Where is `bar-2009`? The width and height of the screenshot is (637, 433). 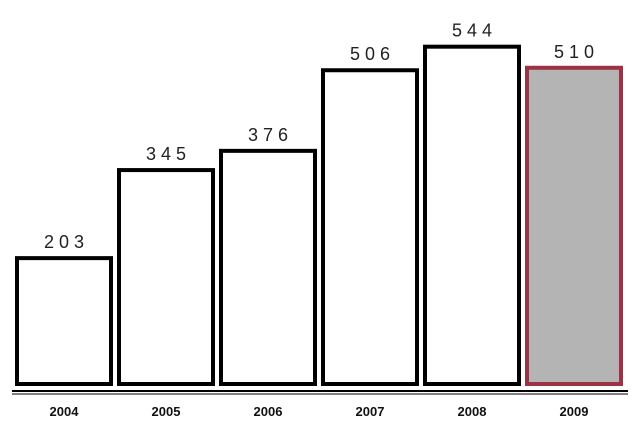 bar-2009 is located at coordinates (574, 225).